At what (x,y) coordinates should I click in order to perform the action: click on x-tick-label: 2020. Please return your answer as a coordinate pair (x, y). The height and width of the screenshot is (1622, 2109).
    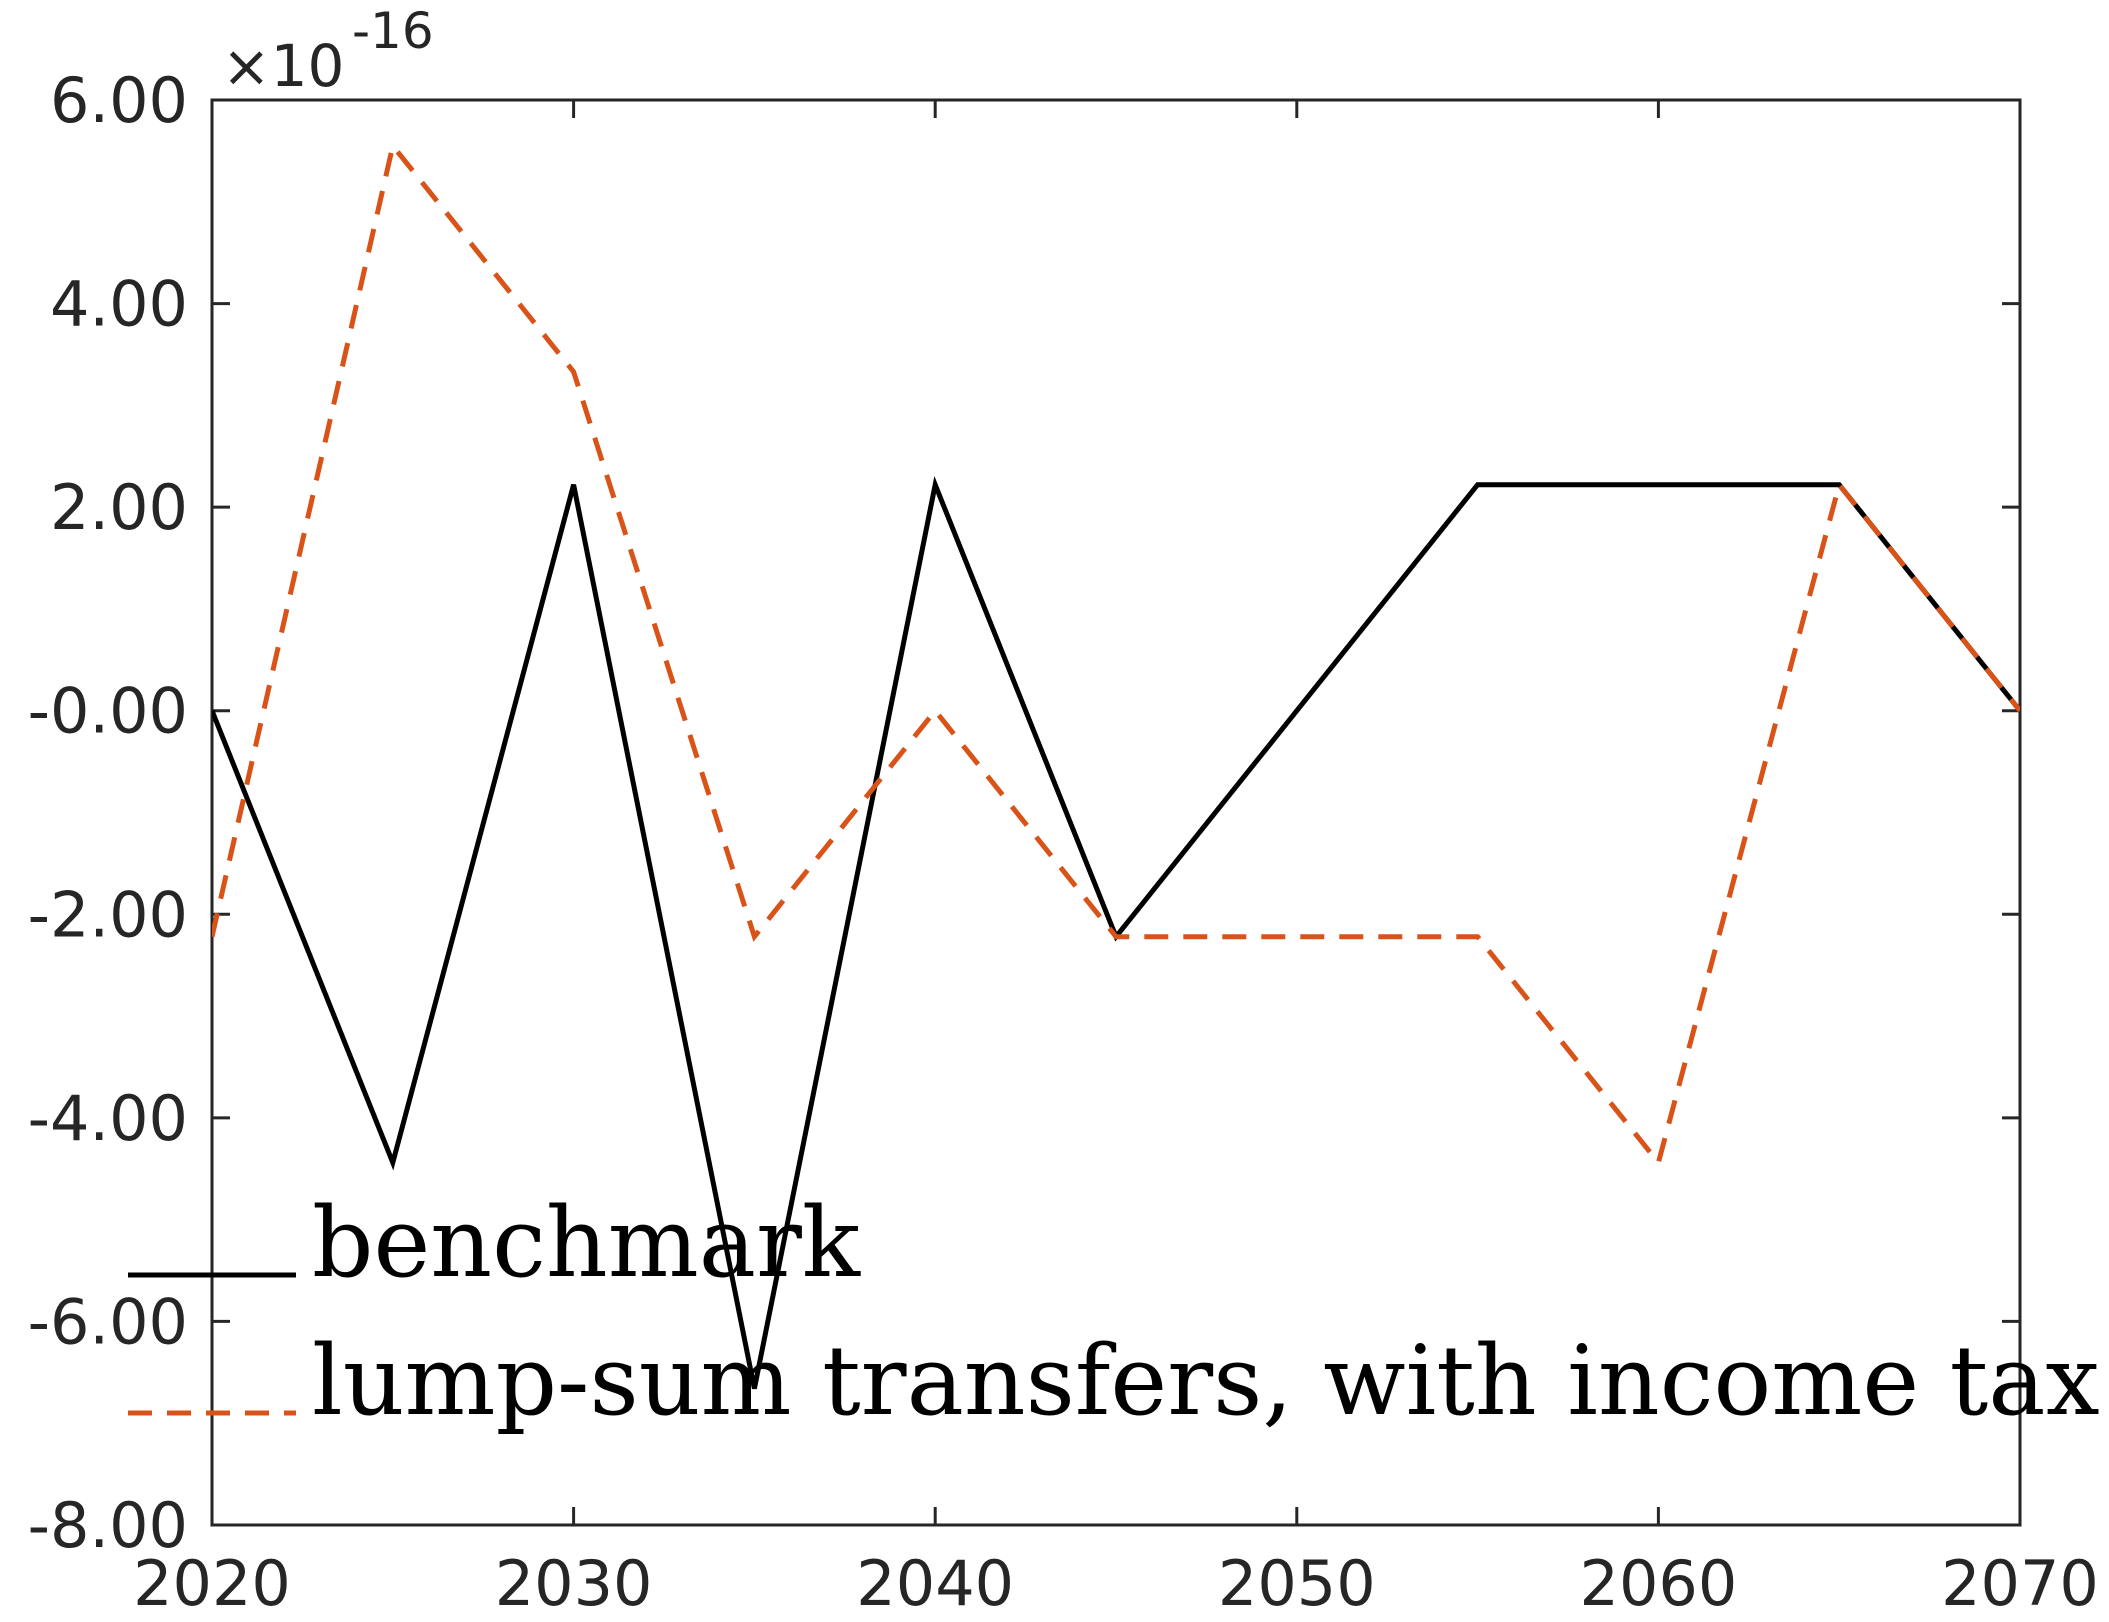
    Looking at the image, I should click on (212, 1583).